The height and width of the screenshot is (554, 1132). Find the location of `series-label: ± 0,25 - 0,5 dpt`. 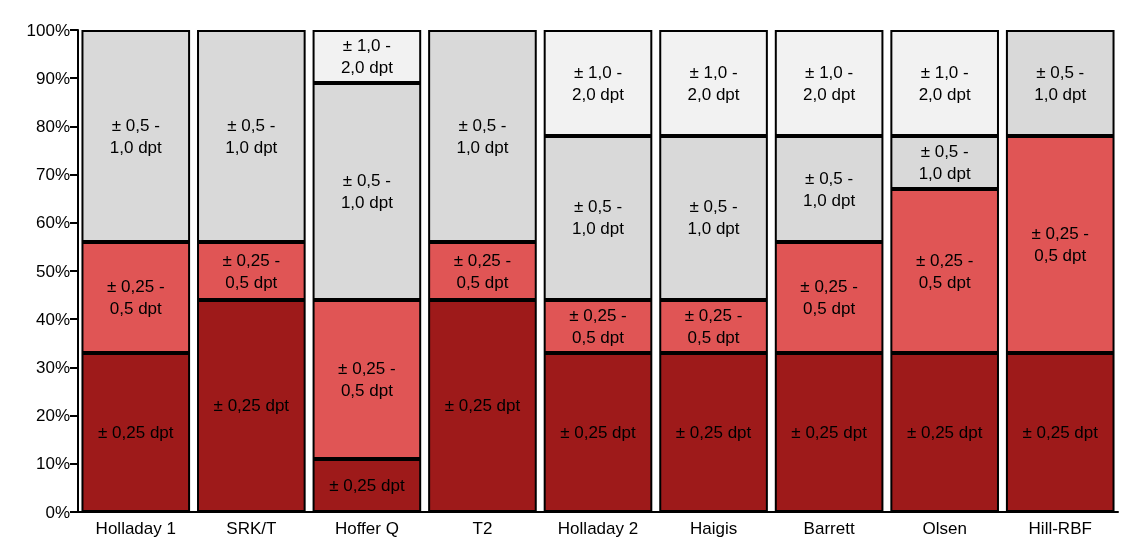

series-label: ± 0,25 - 0,5 dpt is located at coordinates (598, 326).